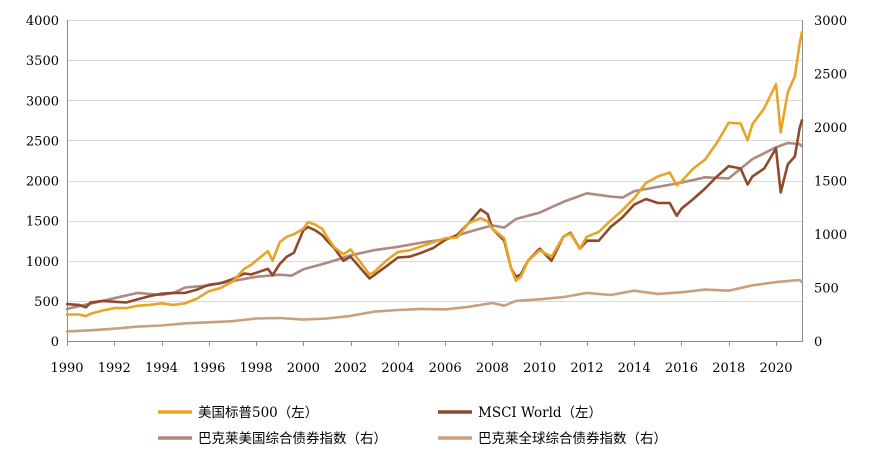  Describe the element at coordinates (830, 128) in the screenshot. I see `right-y-tick-label: 2000` at that location.